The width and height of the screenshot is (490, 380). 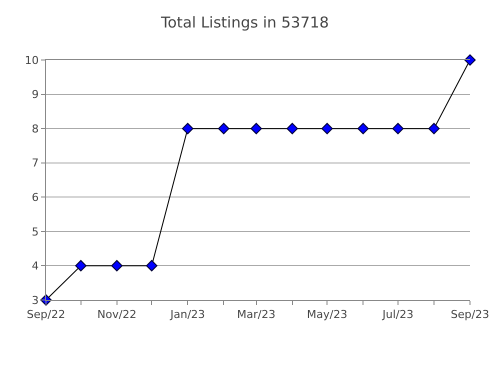 I want to click on y-tick-label: 6, so click(x=35, y=197).